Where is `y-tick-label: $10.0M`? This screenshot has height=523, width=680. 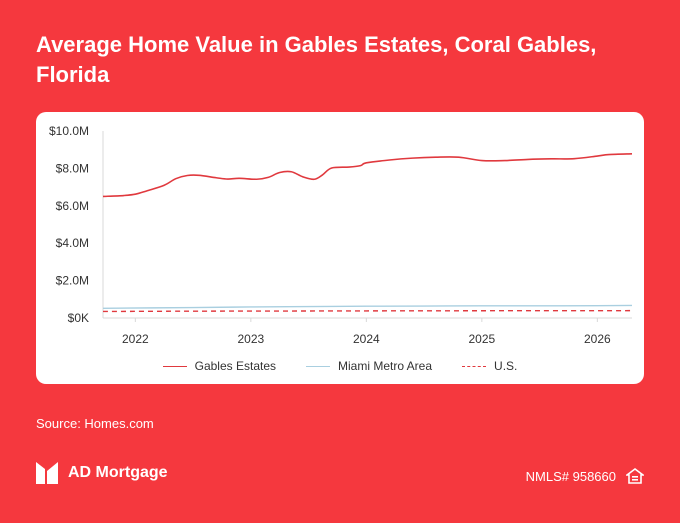 y-tick-label: $10.0M is located at coordinates (69, 131).